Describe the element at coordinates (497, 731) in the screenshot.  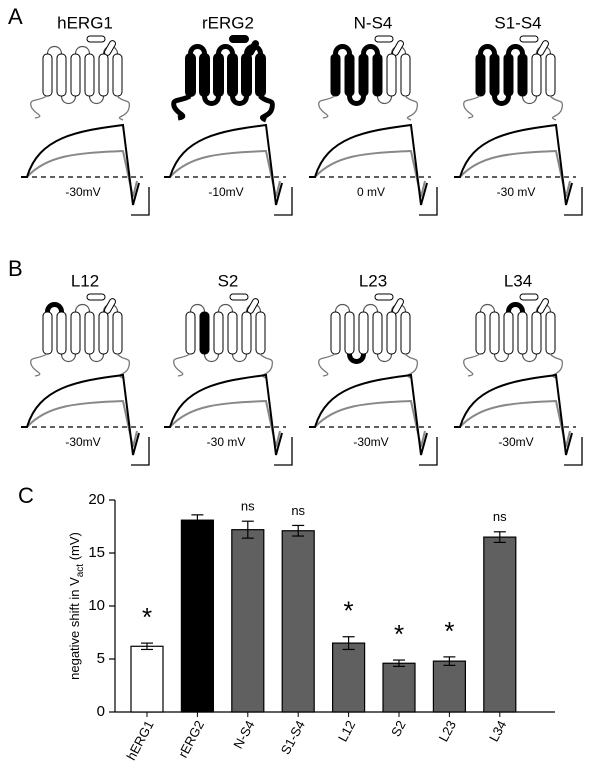
I see `x-tick-label: L34` at that location.